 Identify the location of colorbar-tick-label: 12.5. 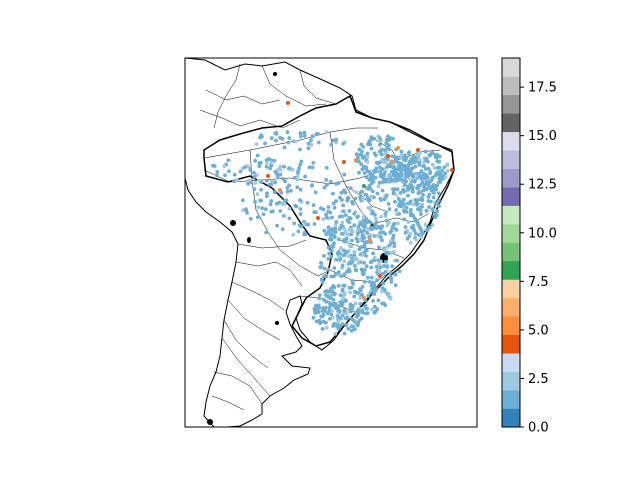
(542, 185).